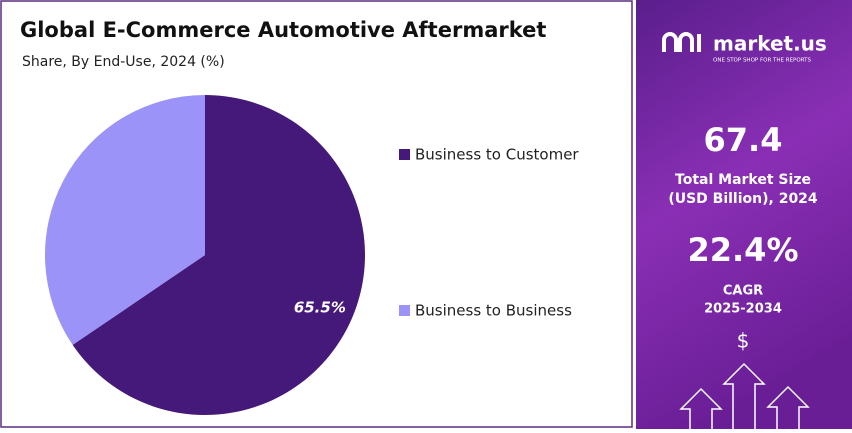  I want to click on market-size-label: Total Market Size, so click(743, 180).